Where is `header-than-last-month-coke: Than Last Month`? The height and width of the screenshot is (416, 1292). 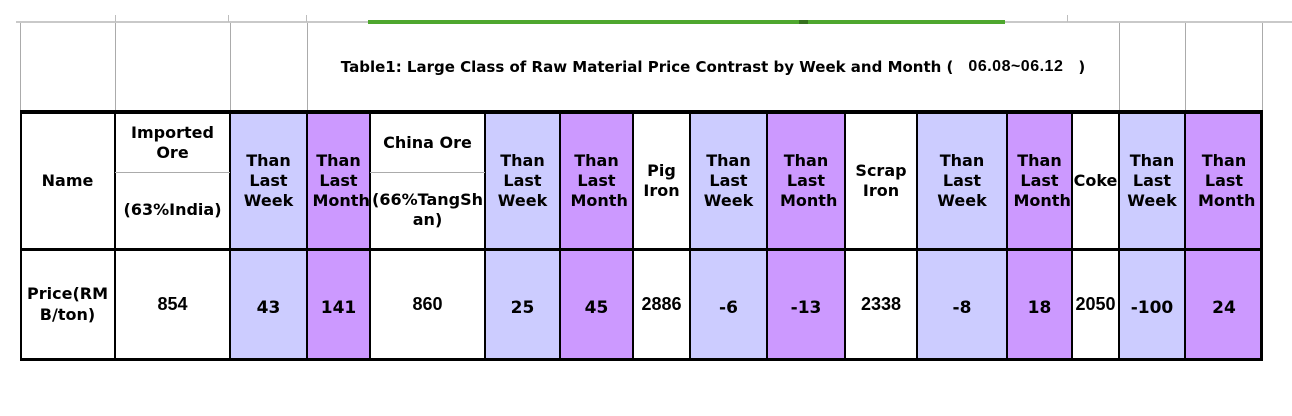
header-than-last-month-coke: Than Last Month is located at coordinates (1224, 181).